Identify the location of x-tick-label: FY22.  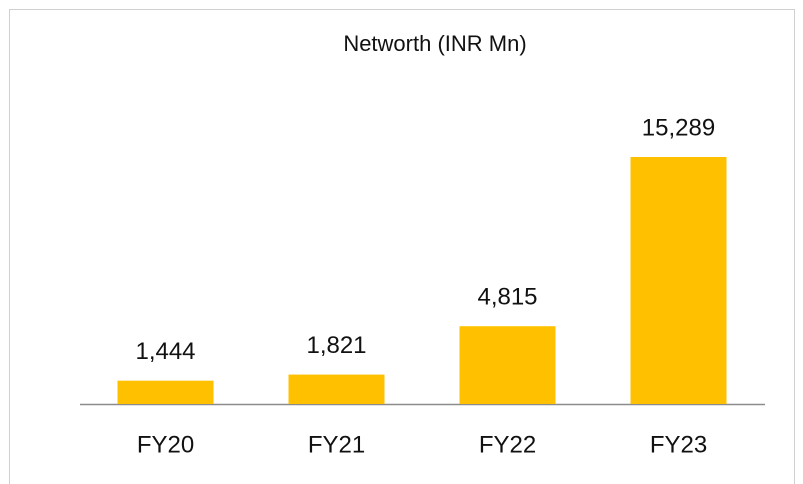
(507, 444).